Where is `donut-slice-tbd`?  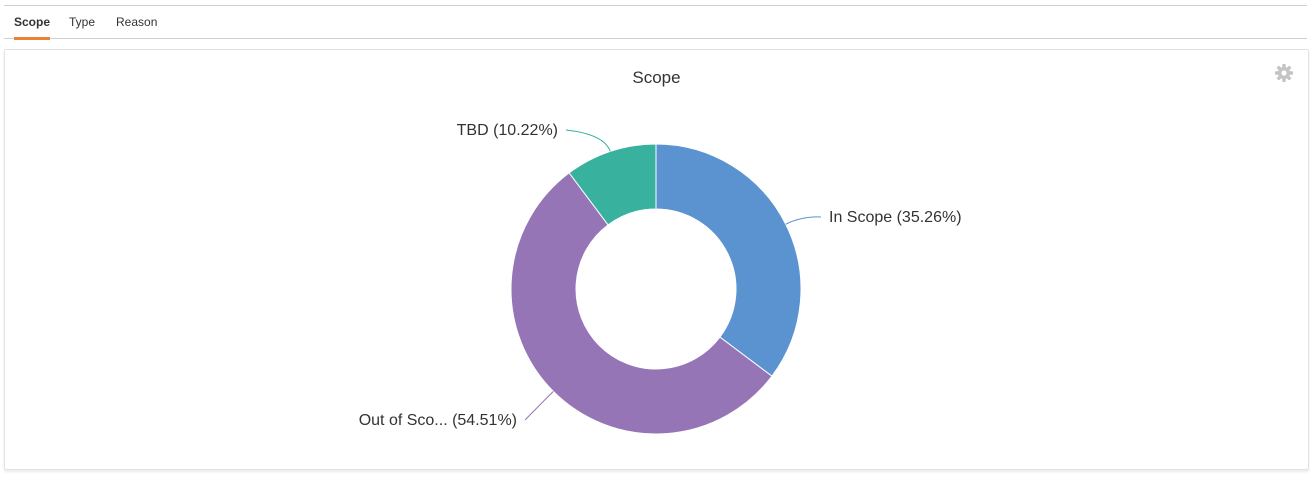
donut-slice-tbd is located at coordinates (612, 184).